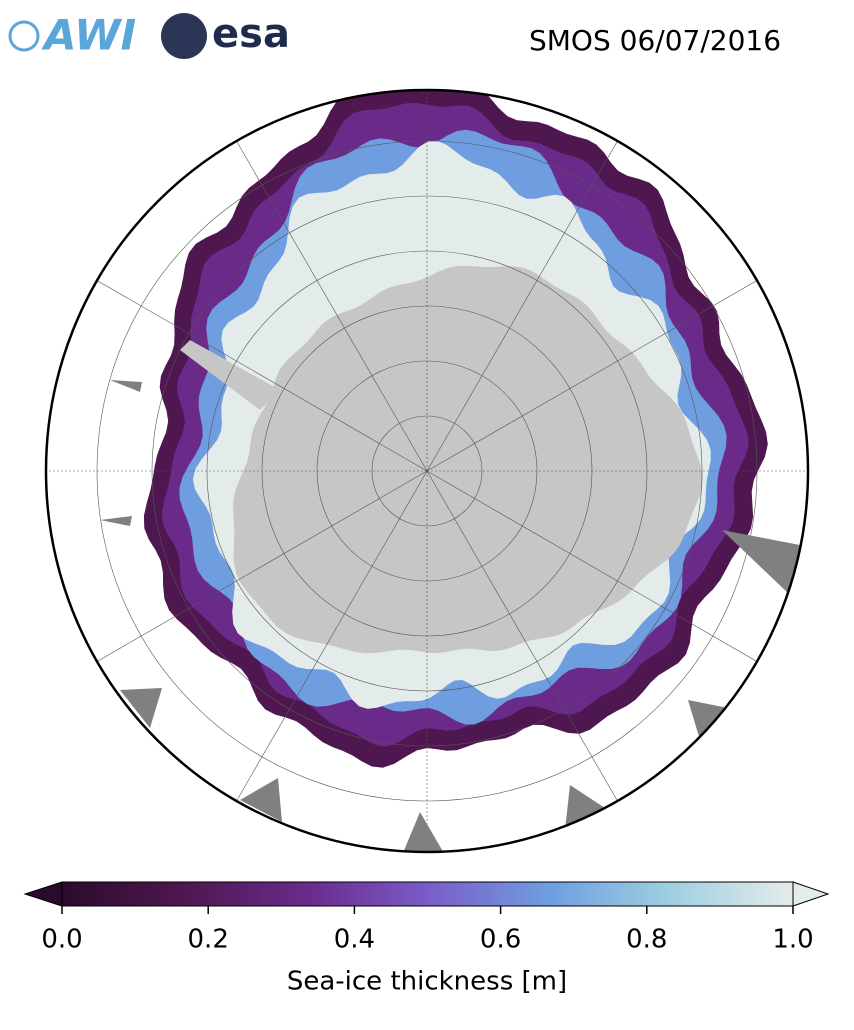  I want to click on colorbar-tick-label: 0.0, so click(61, 940).